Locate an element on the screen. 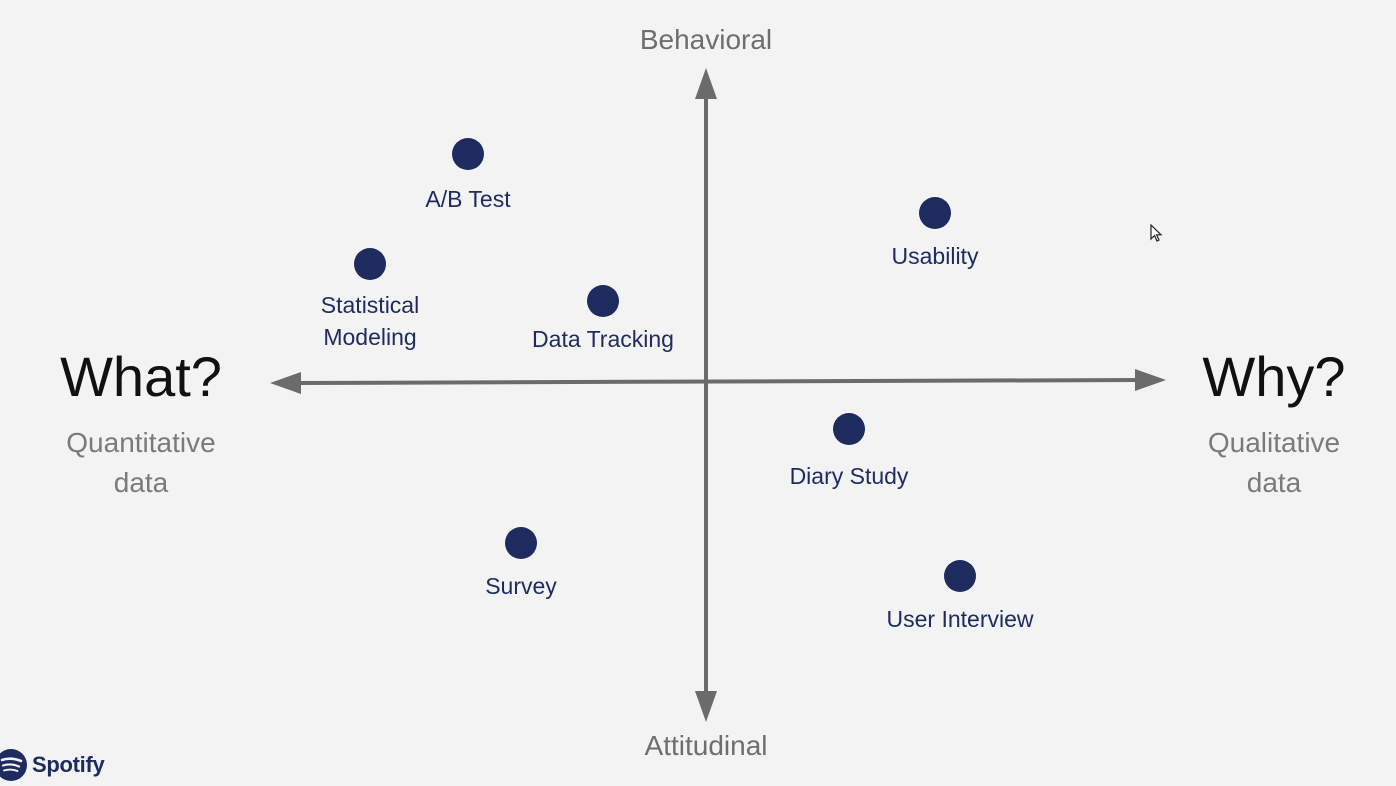 Image resolution: width=1396 pixels, height=786 pixels. method-dot-data-tracking is located at coordinates (603, 301).